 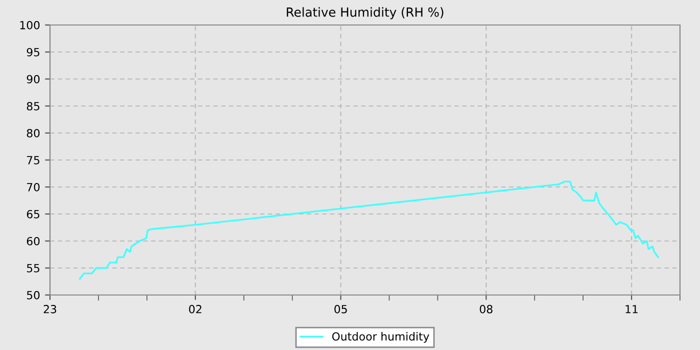 I want to click on y-tick-label: 75, so click(x=33, y=160).